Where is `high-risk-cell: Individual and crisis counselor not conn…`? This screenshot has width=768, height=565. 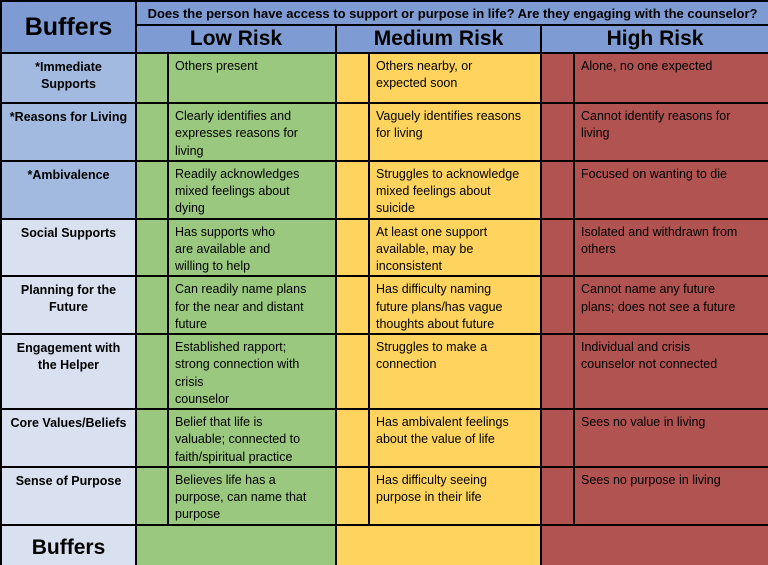 high-risk-cell: Individual and crisis counselor not conn… is located at coordinates (670, 371).